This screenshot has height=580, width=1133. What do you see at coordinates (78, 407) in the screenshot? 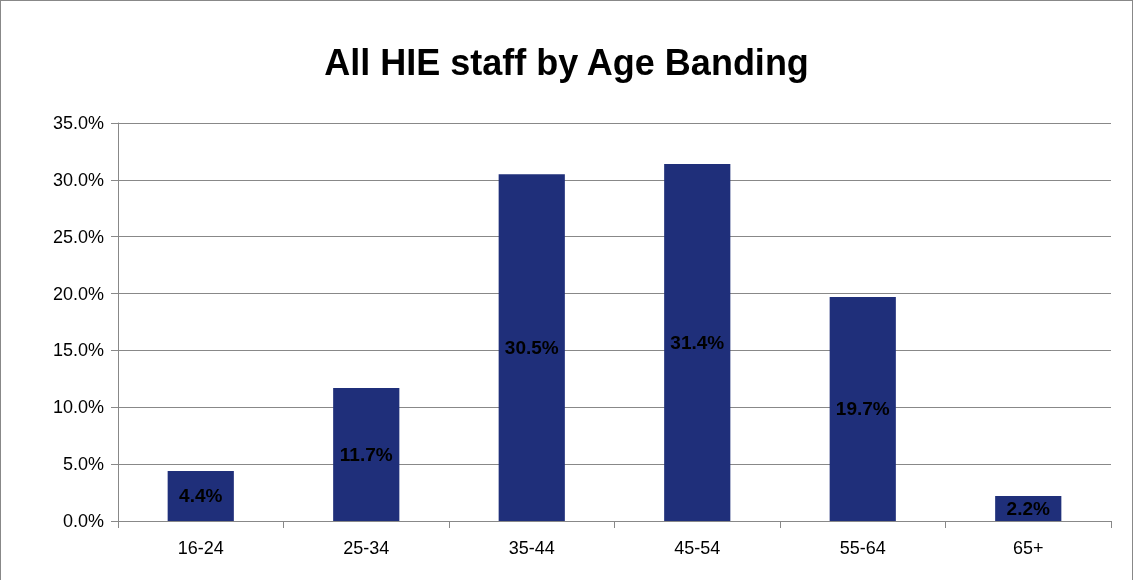
I see `y-tick-label: 10.0%` at bounding box center [78, 407].